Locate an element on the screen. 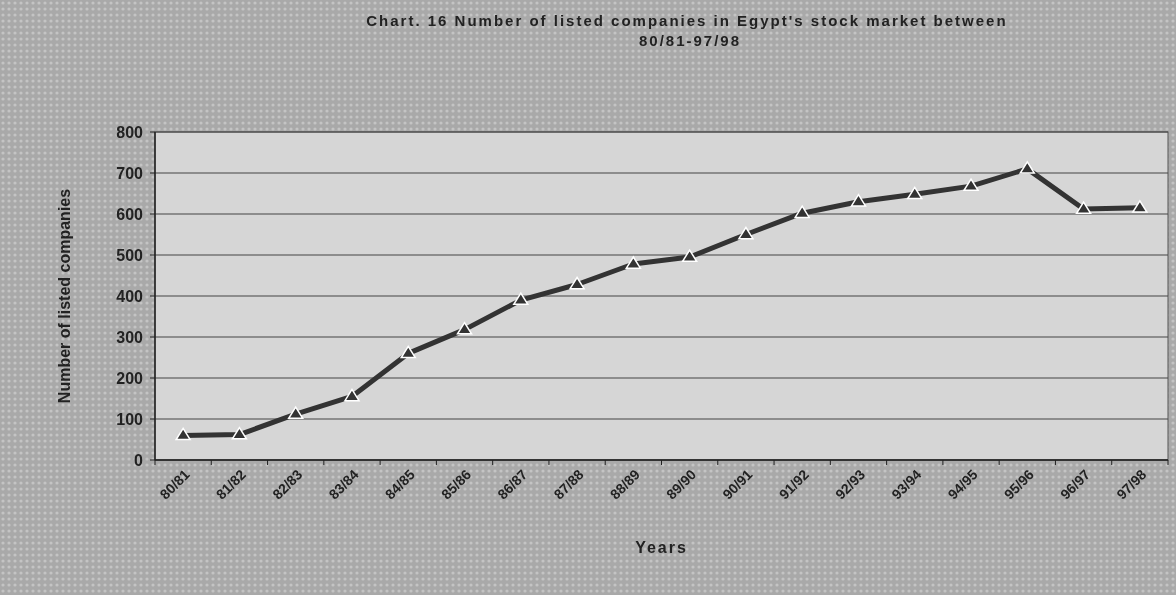 This screenshot has width=1176, height=595. y-tick-label: 500 is located at coordinates (130, 255).